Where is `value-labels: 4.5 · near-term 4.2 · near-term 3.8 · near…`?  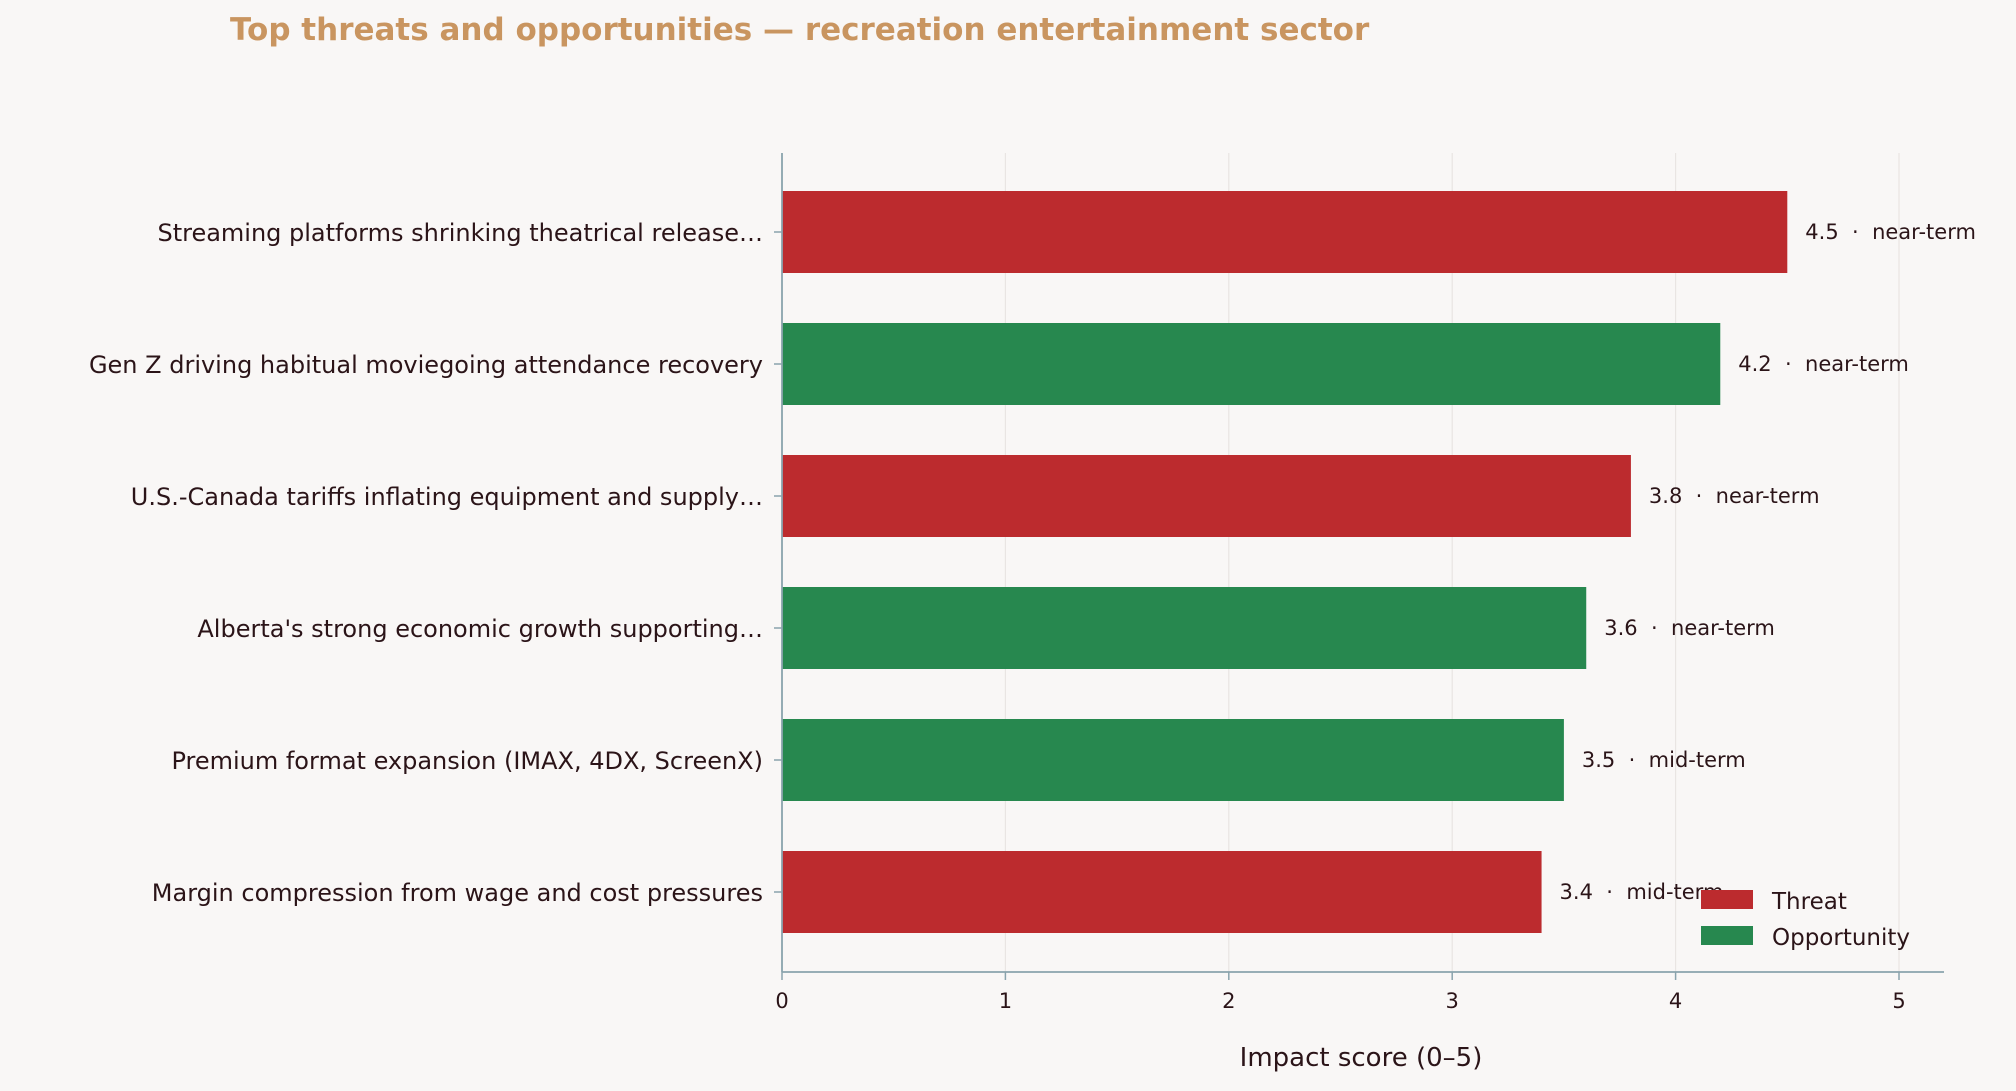 value-labels: 4.5 · near-term 4.2 · near-term 3.8 · near… is located at coordinates (1768, 562).